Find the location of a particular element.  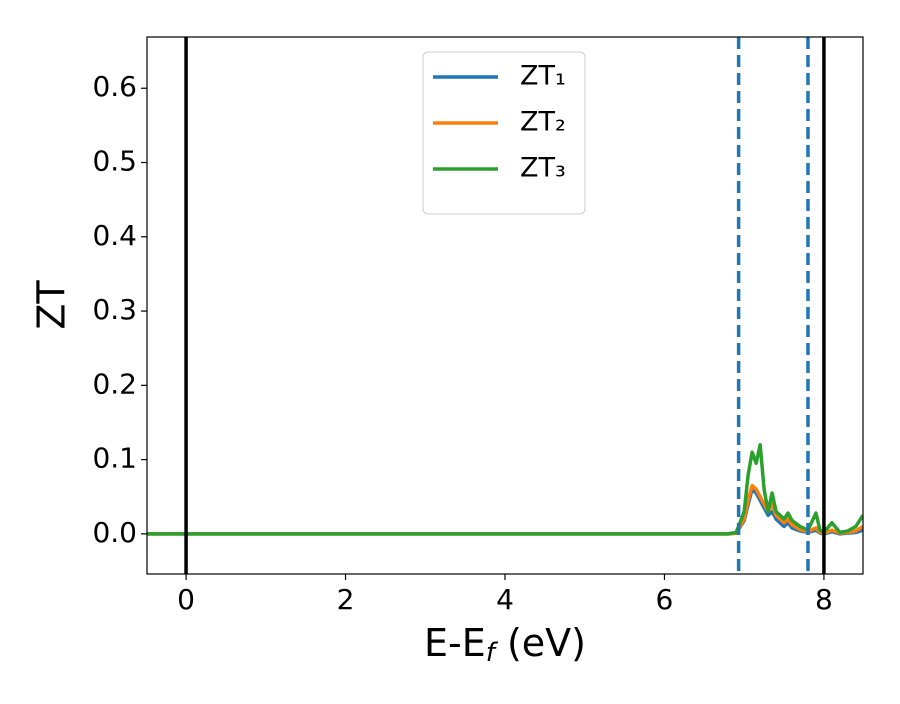

x-tick-label: 0 is located at coordinates (186, 599).